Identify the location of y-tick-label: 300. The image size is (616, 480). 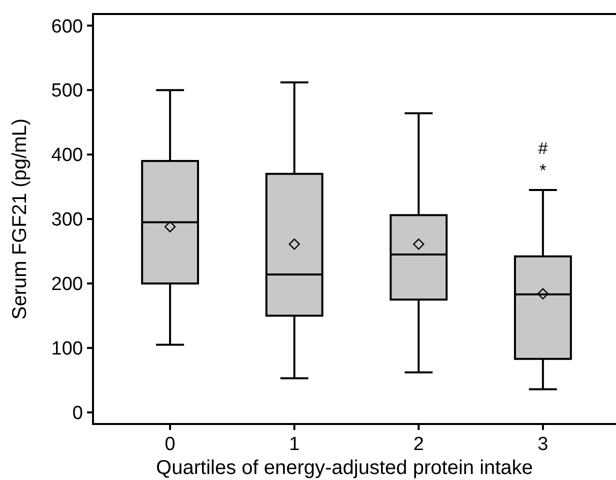
(67, 220).